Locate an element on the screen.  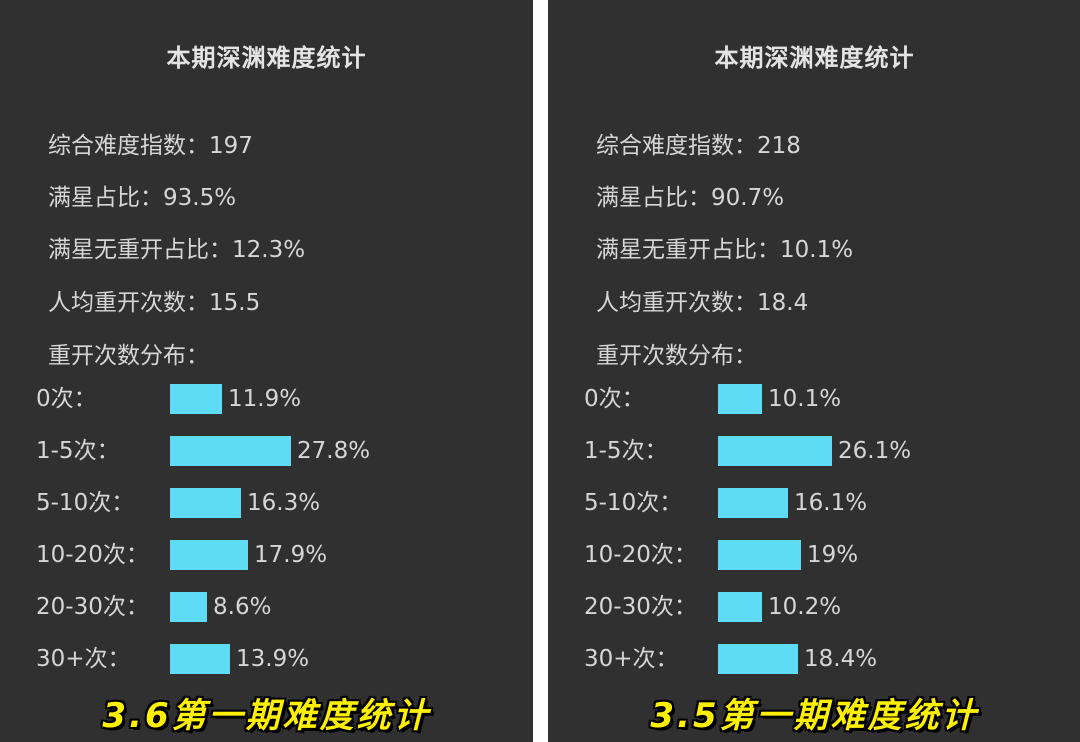
bar-value-label: 13.9% is located at coordinates (273, 659).